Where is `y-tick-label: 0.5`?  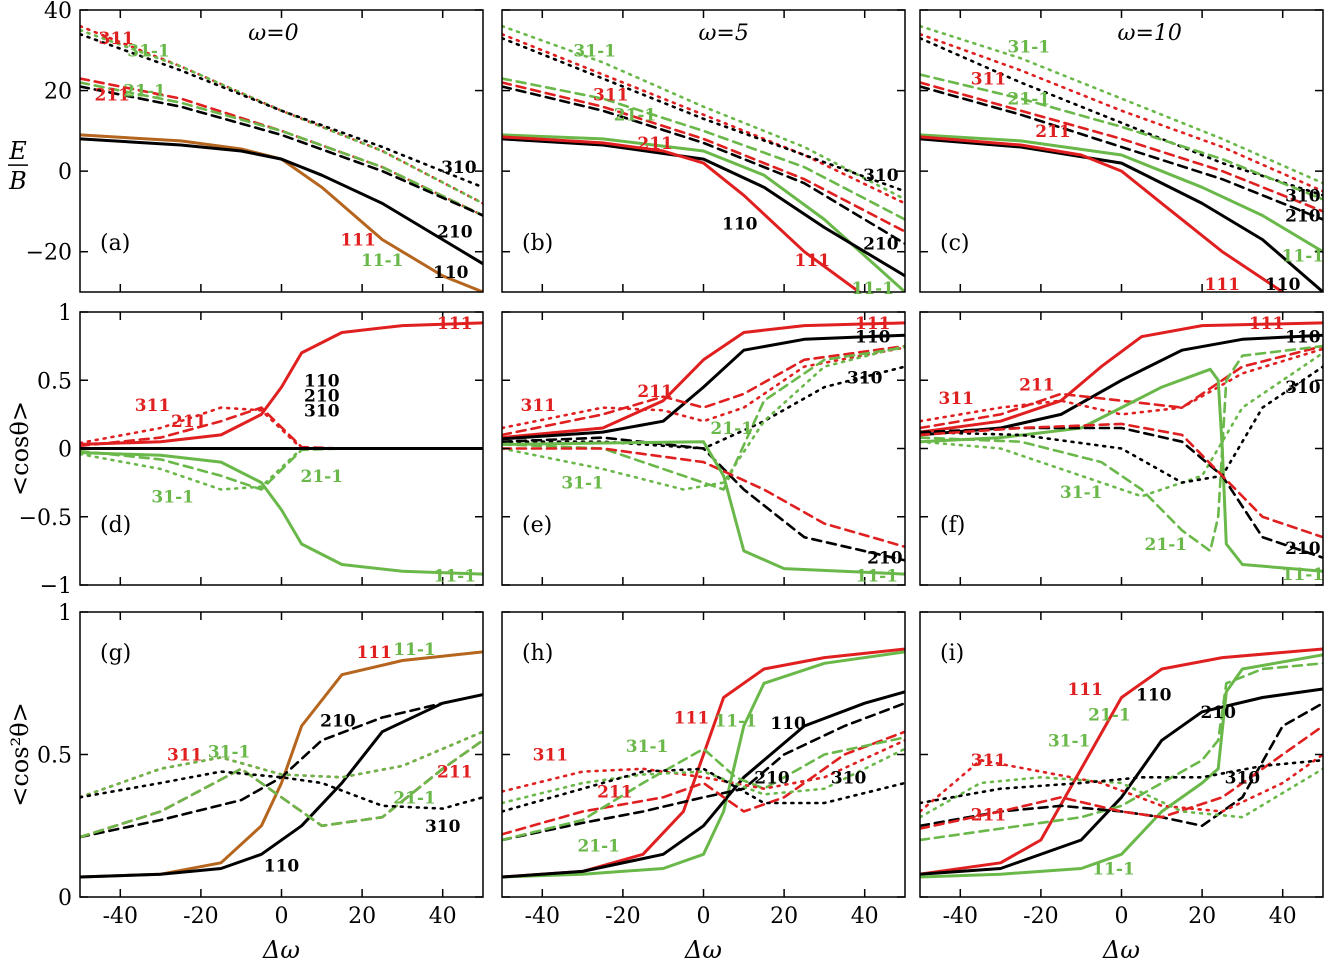
y-tick-label: 0.5 is located at coordinates (54, 381).